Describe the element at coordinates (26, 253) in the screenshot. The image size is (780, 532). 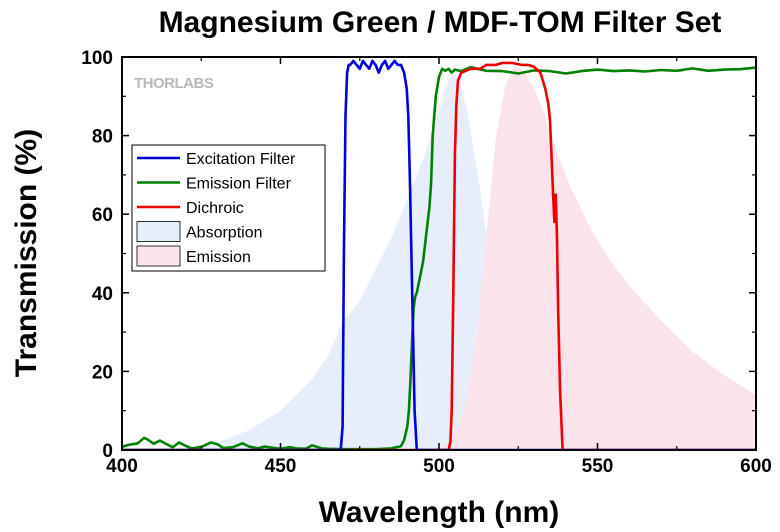
I see `y-axis-label: Transmission (%)` at that location.